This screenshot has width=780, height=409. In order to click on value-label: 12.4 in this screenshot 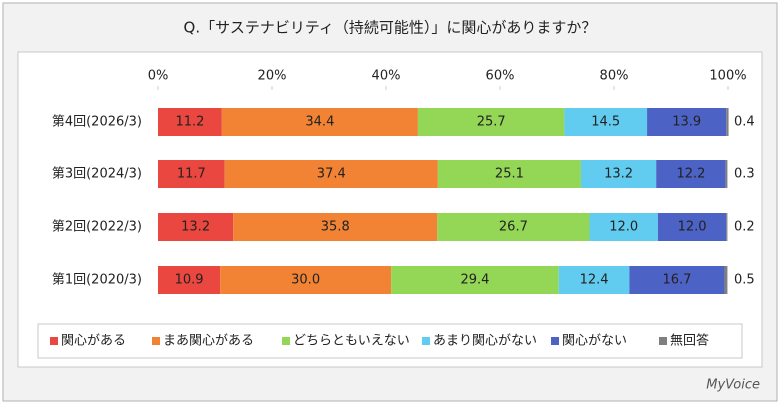, I will do `click(594, 280)`.